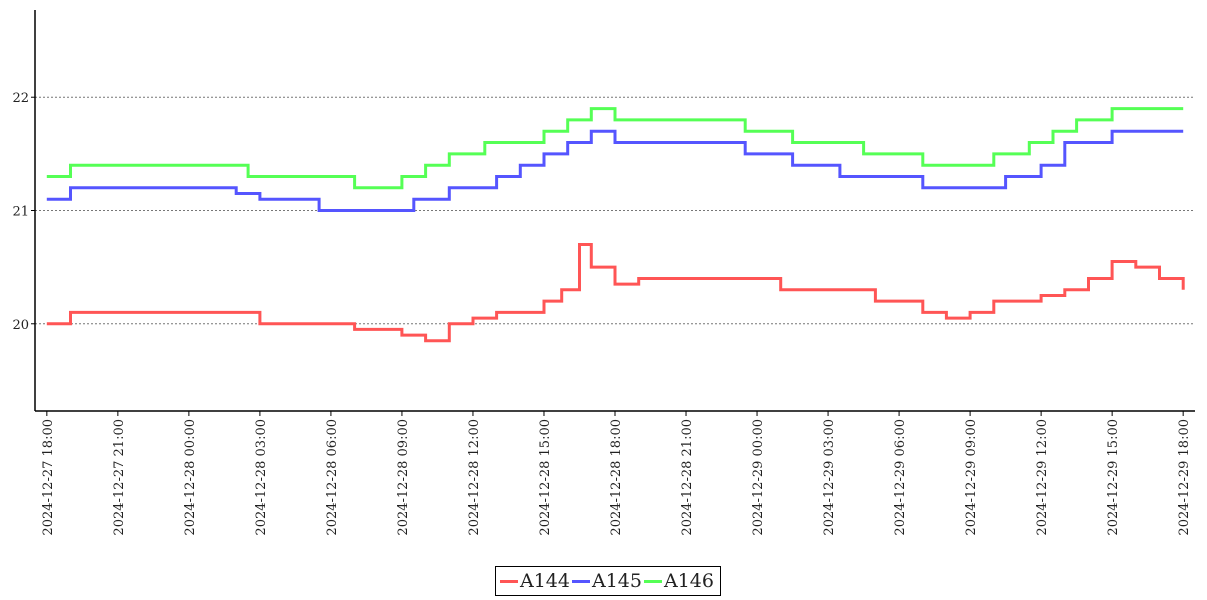  Describe the element at coordinates (900, 477) in the screenshot. I see `x-tick-label: 2024-12-29 06:00` at that location.